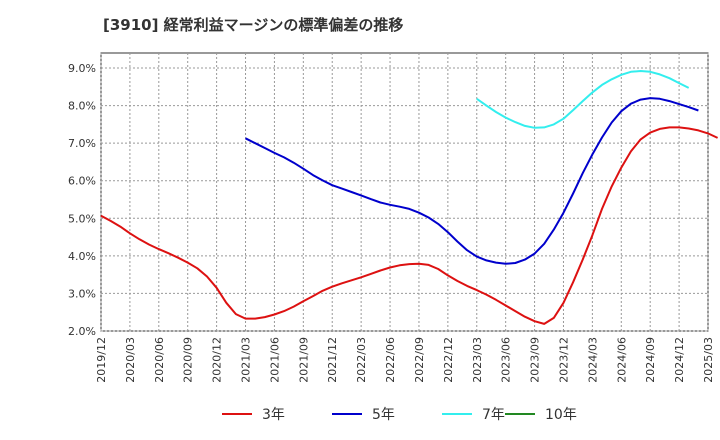 Image resolution: width=720 pixels, height=440 pixels. I want to click on x-tick-label: 2021/06, so click(274, 360).